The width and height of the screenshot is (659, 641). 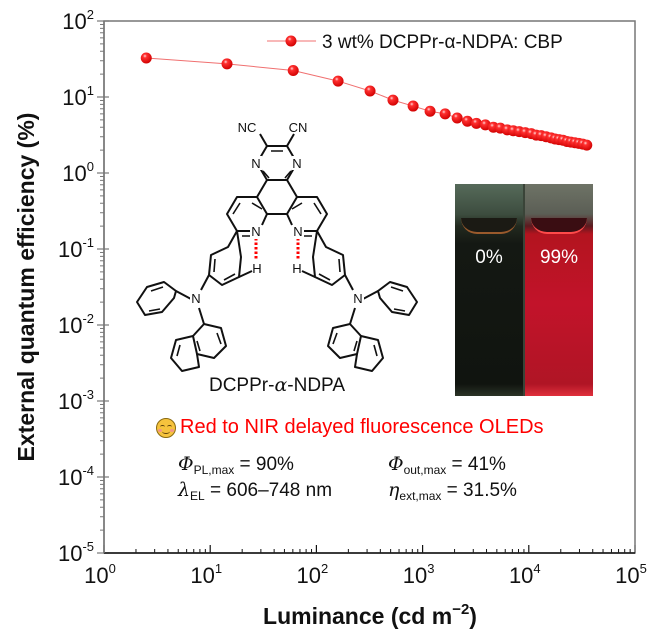 What do you see at coordinates (313, 574) in the screenshot?
I see `x-tick-label: 10²` at bounding box center [313, 574].